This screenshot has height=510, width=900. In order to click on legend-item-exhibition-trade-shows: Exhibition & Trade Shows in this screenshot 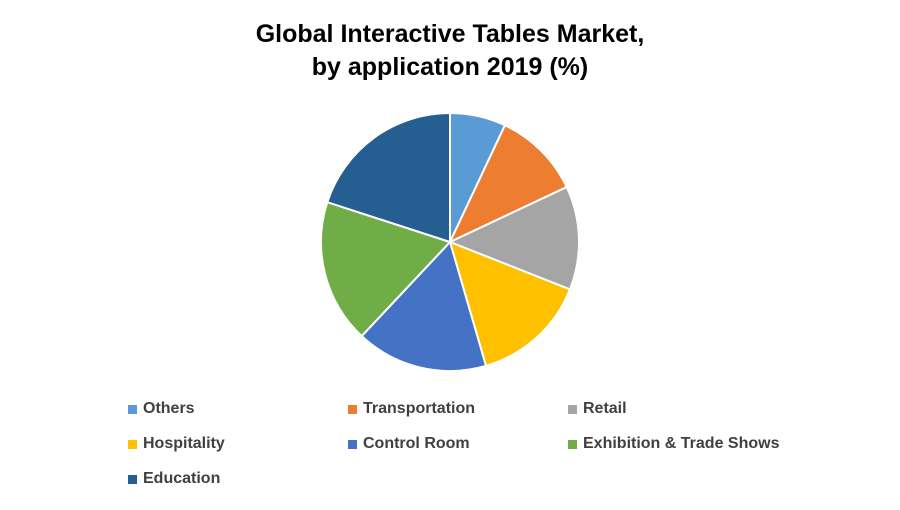, I will do `click(673, 444)`.